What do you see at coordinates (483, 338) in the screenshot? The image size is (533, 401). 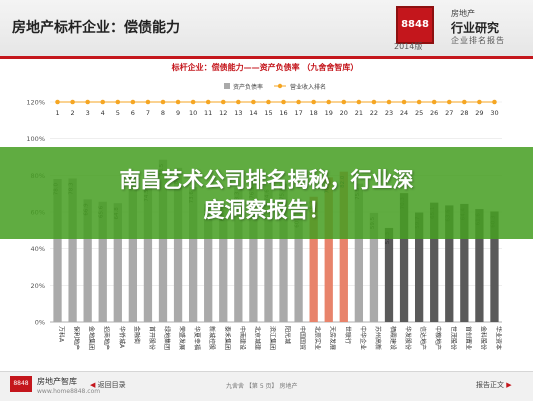 I see `x-tick-label: 金科股份` at bounding box center [483, 338].